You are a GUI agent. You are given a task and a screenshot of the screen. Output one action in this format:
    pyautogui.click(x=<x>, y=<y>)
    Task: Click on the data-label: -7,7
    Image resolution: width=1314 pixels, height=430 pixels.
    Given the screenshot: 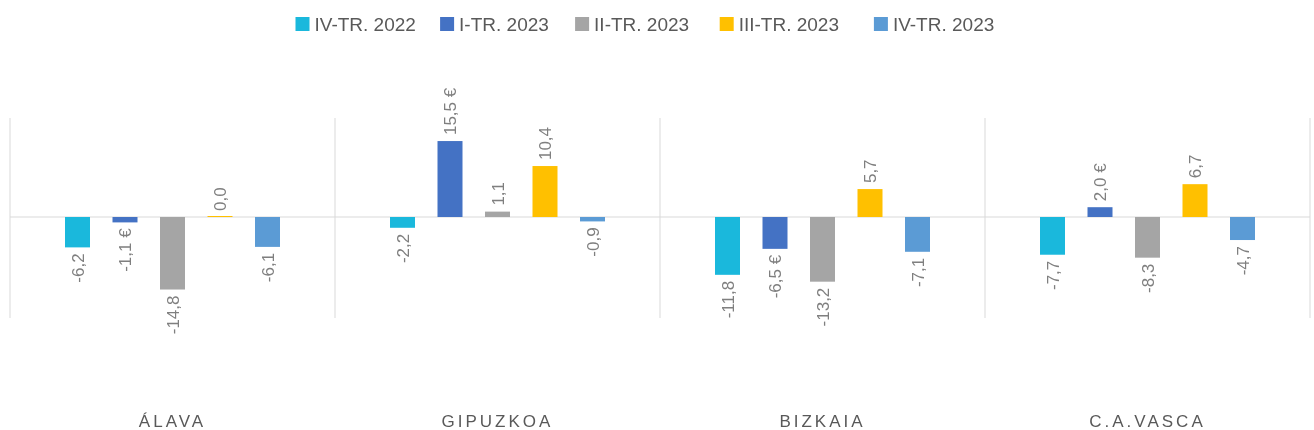 What is the action you would take?
    pyautogui.click(x=1053, y=275)
    